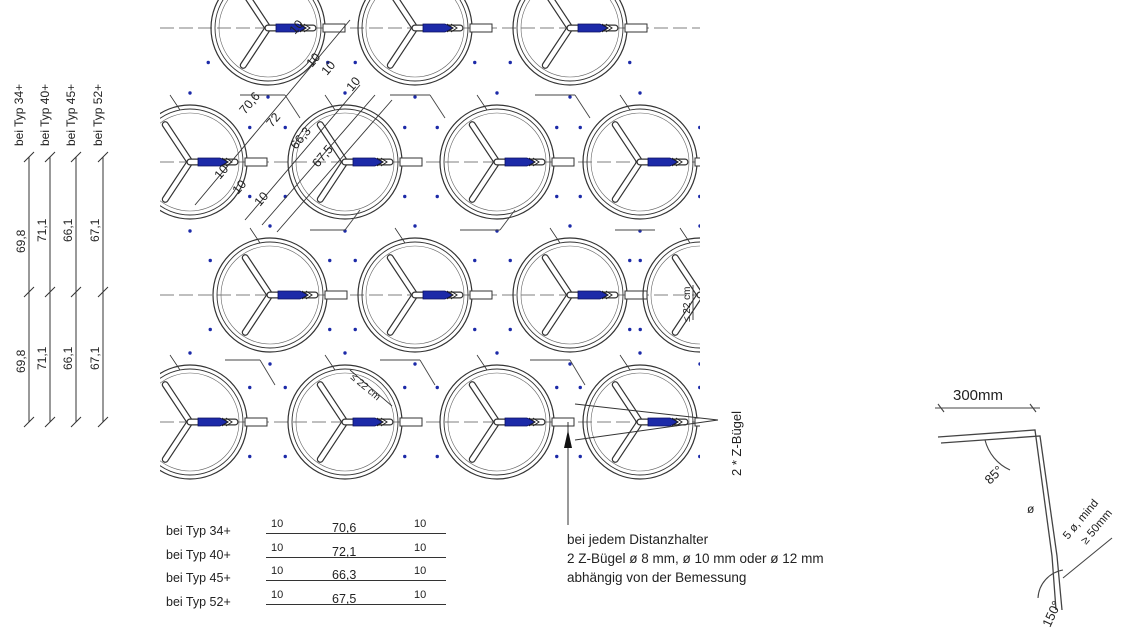 The width and height of the screenshot is (1127, 634). What do you see at coordinates (95, 358) in the screenshot?
I see `left-lower-52: 67,1` at bounding box center [95, 358].